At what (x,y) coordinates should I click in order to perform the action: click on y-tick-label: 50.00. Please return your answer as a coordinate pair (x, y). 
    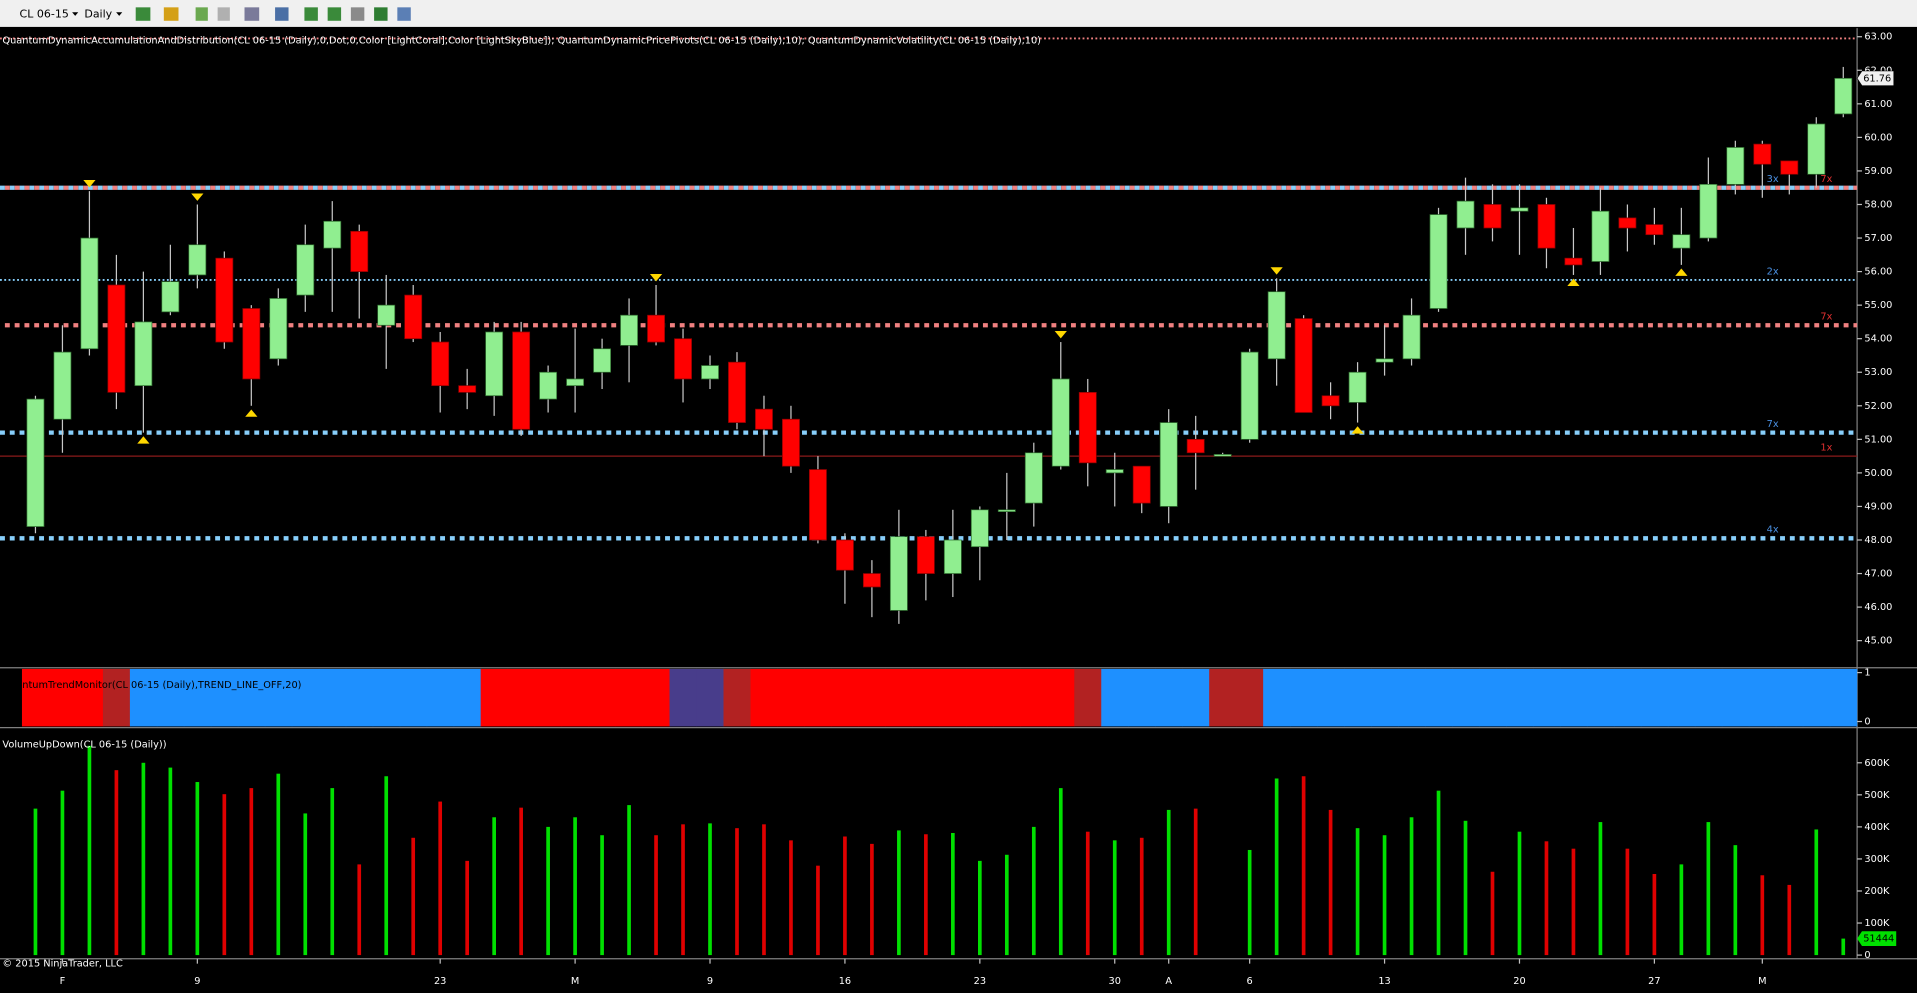
    Looking at the image, I should click on (1878, 473).